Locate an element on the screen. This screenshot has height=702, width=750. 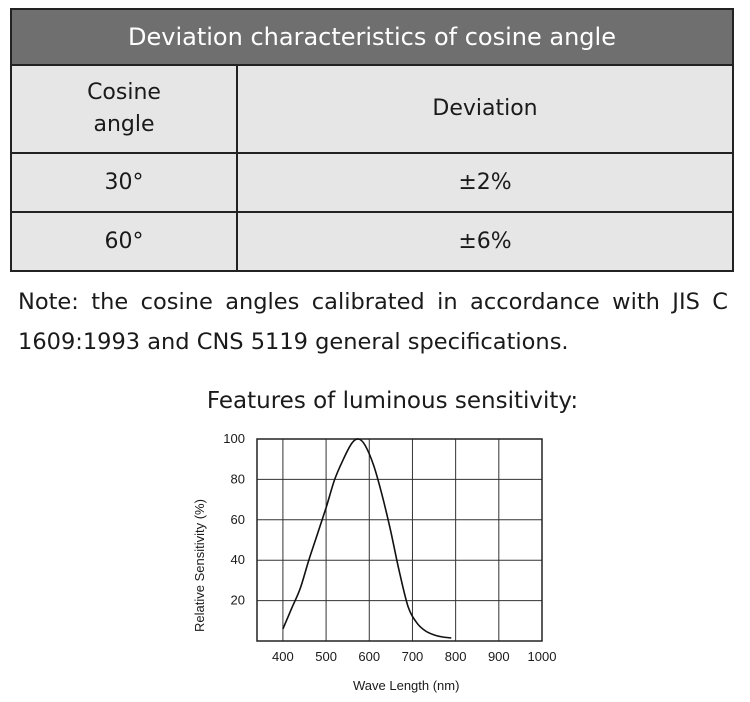
plot-frame is located at coordinates (399, 540).